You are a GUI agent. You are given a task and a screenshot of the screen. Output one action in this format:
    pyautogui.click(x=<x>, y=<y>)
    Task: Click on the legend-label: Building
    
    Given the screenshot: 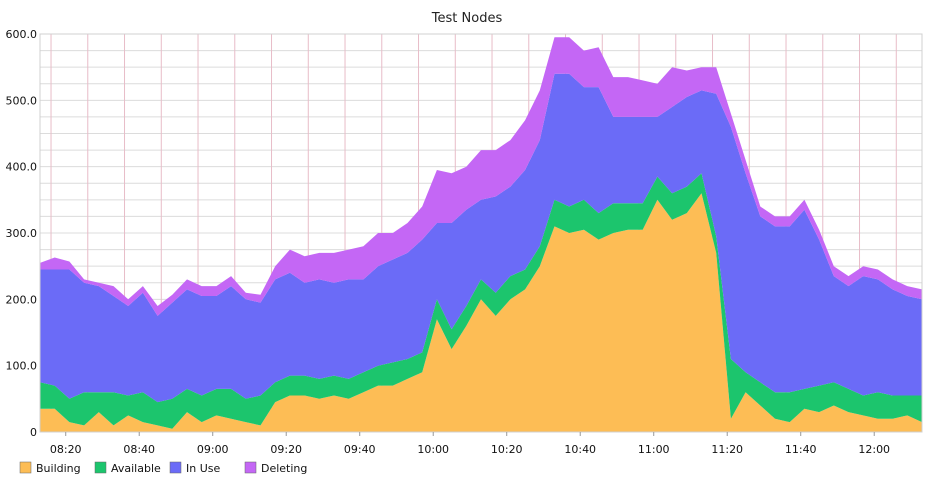 What is the action you would take?
    pyautogui.click(x=58, y=468)
    